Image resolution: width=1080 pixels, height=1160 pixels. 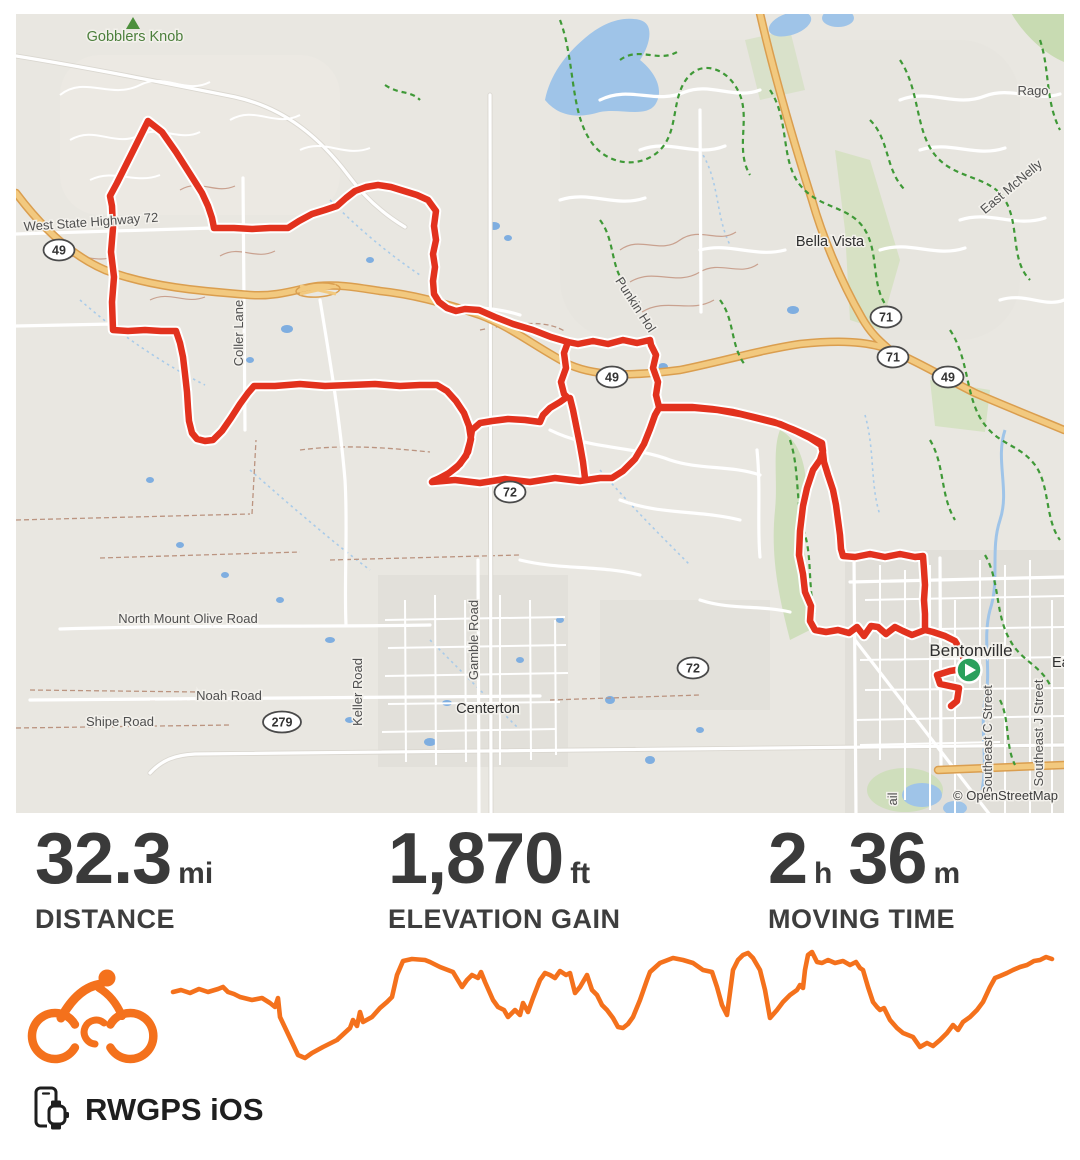 I want to click on svg-text: Gamble Road, so click(x=473, y=640).